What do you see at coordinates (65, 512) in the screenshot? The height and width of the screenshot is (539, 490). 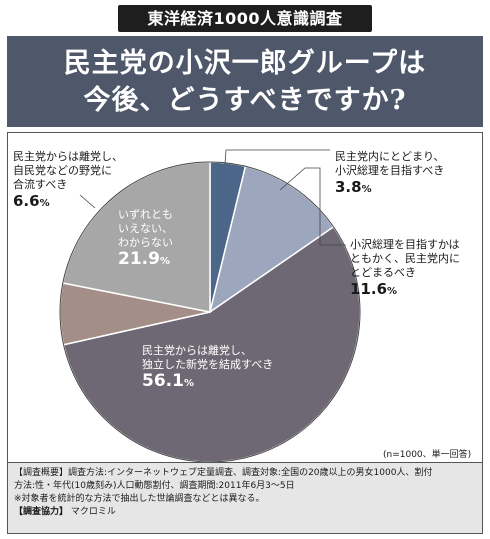 I see `footer-line-4: 【調査協力】 マクロミル` at bounding box center [65, 512].